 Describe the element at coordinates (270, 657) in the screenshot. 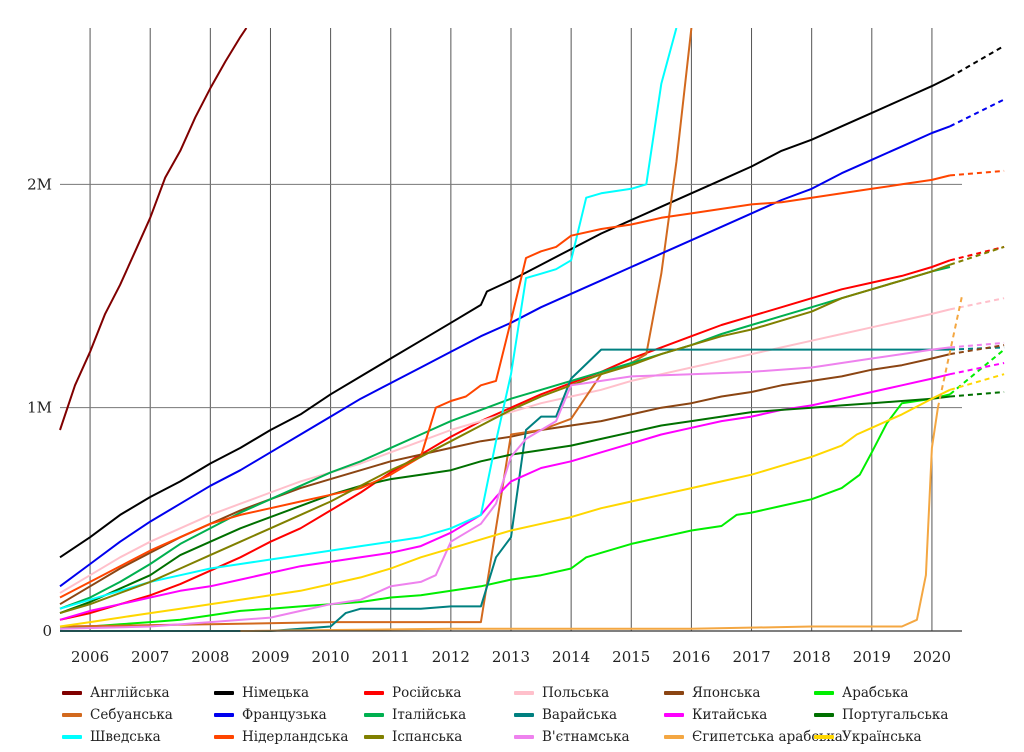

I see `x-tick-label: 2009` at that location.